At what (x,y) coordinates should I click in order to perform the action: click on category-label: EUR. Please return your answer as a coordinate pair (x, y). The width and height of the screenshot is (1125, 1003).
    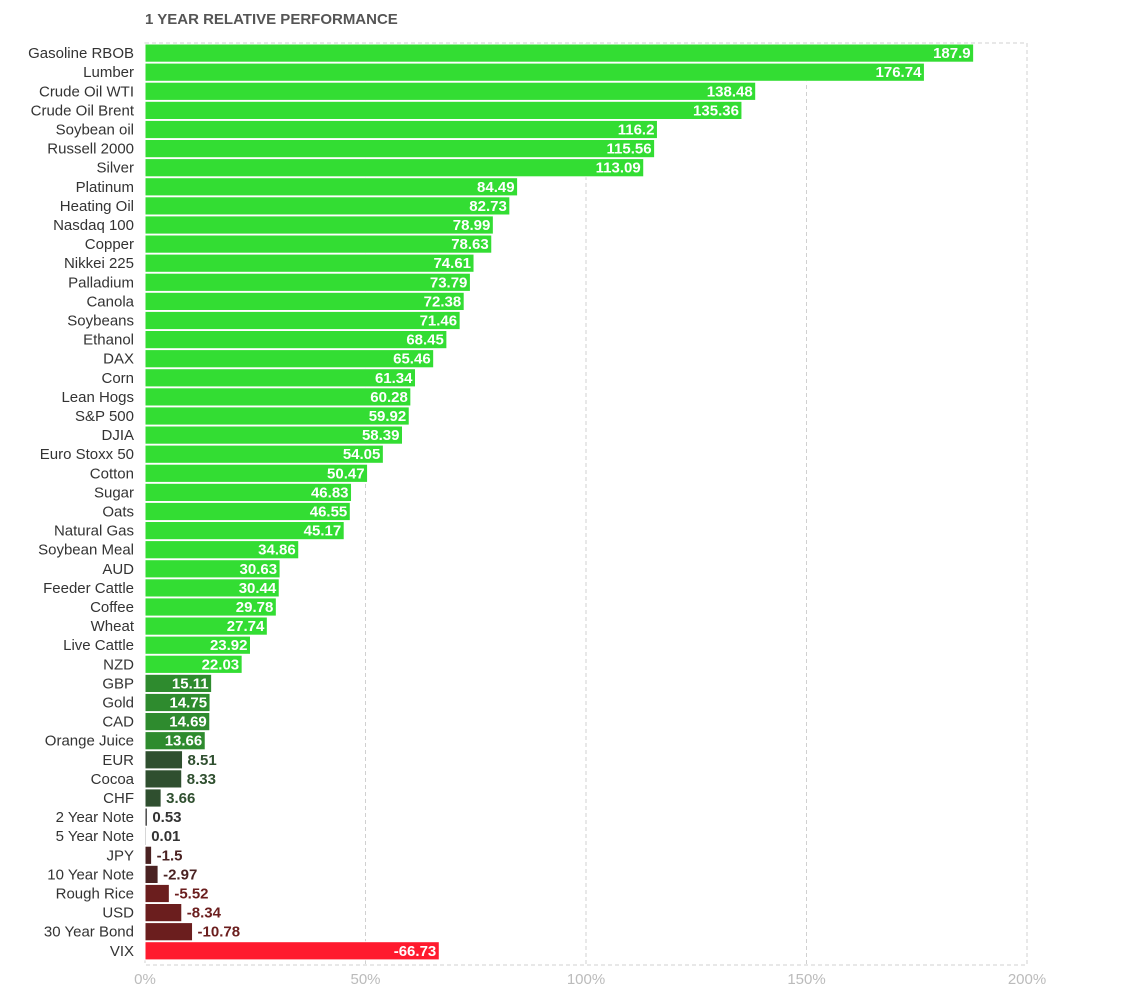
    Looking at the image, I should click on (118, 760).